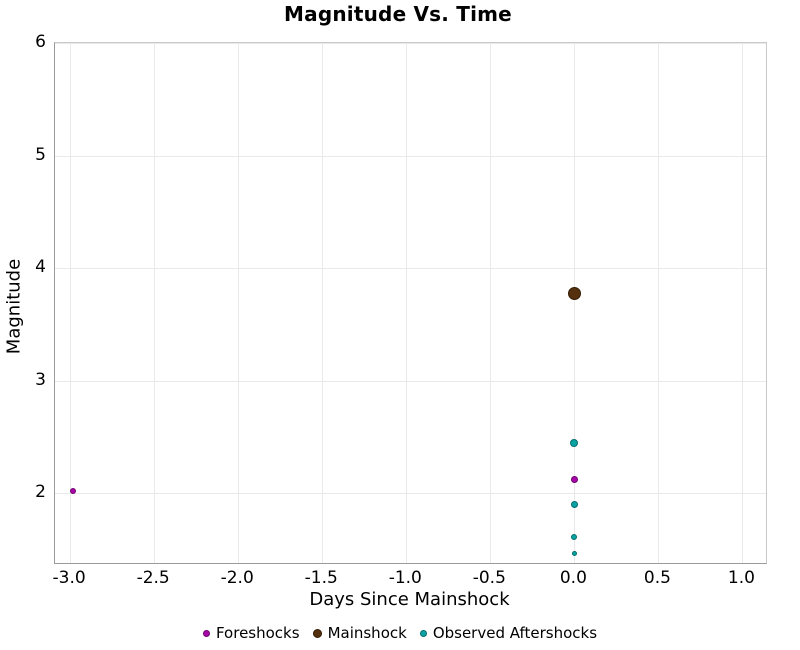  What do you see at coordinates (257, 633) in the screenshot?
I see `legend-label-foreshocks: Foreshocks` at bounding box center [257, 633].